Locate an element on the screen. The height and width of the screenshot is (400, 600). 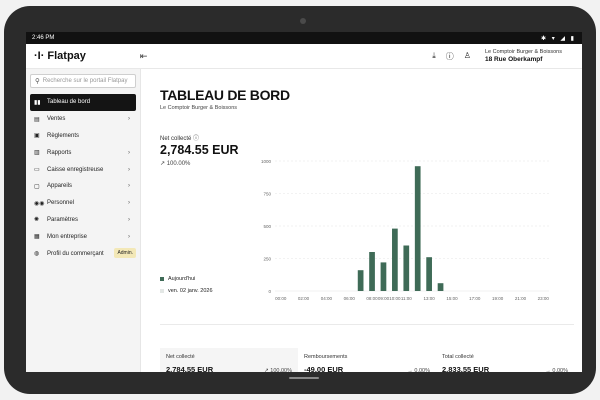
sidebar-item-4: ▭ Caisse enregistreuse › is located at coordinates (83, 169).